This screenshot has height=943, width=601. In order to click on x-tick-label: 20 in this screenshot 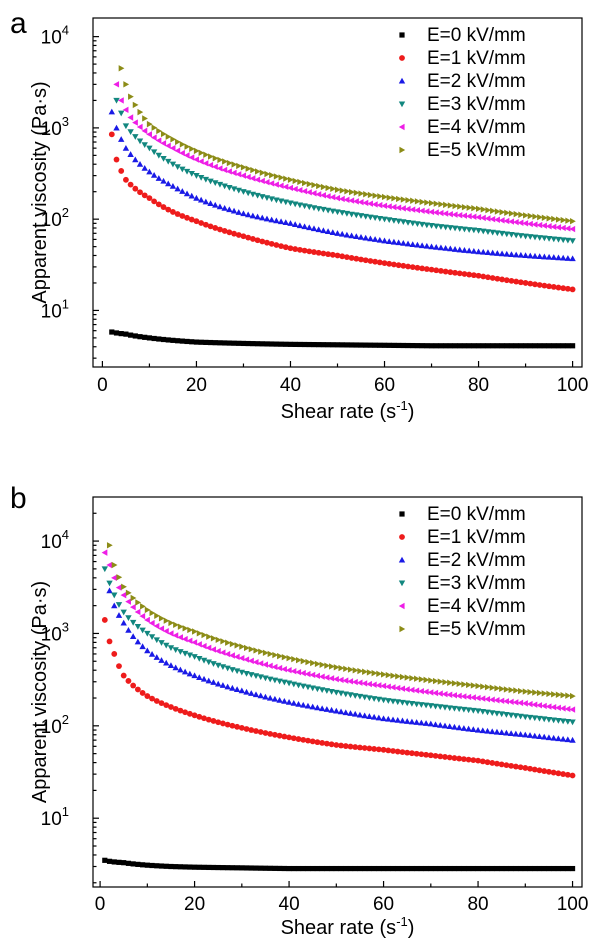, I will do `click(196, 385)`.